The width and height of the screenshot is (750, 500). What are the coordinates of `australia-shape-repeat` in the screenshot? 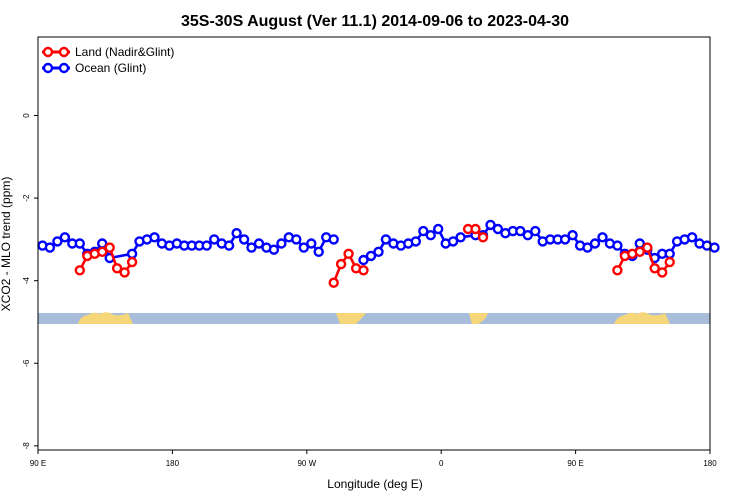 It's located at (642, 318).